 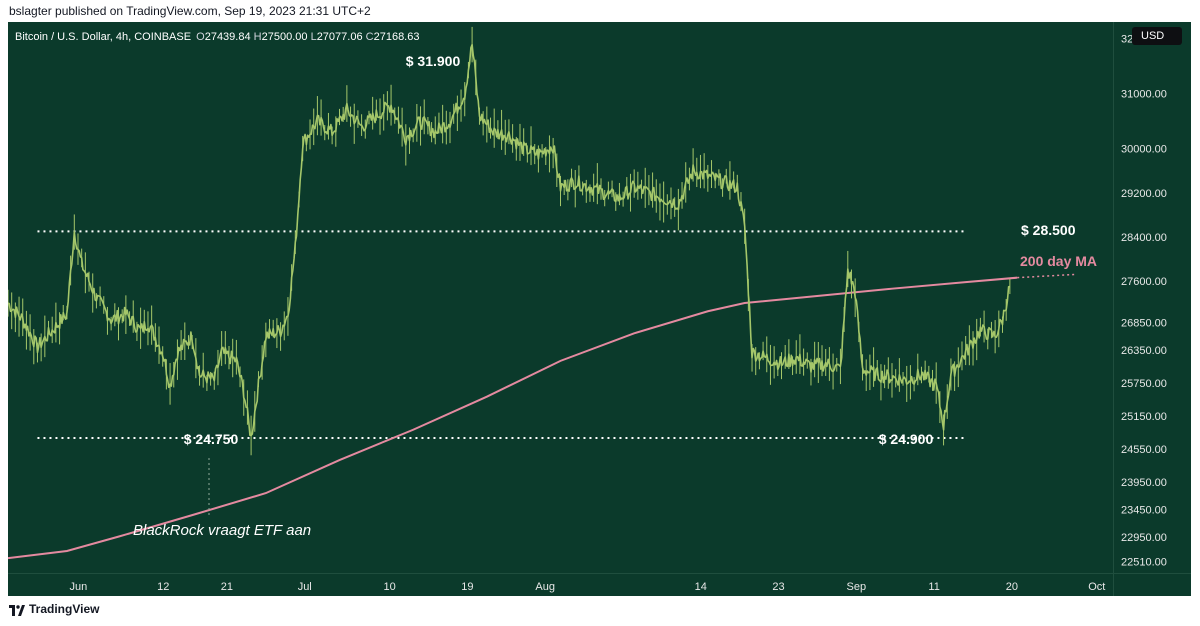 What do you see at coordinates (1144, 562) in the screenshot?
I see `y-tick-label: 22510.00` at bounding box center [1144, 562].